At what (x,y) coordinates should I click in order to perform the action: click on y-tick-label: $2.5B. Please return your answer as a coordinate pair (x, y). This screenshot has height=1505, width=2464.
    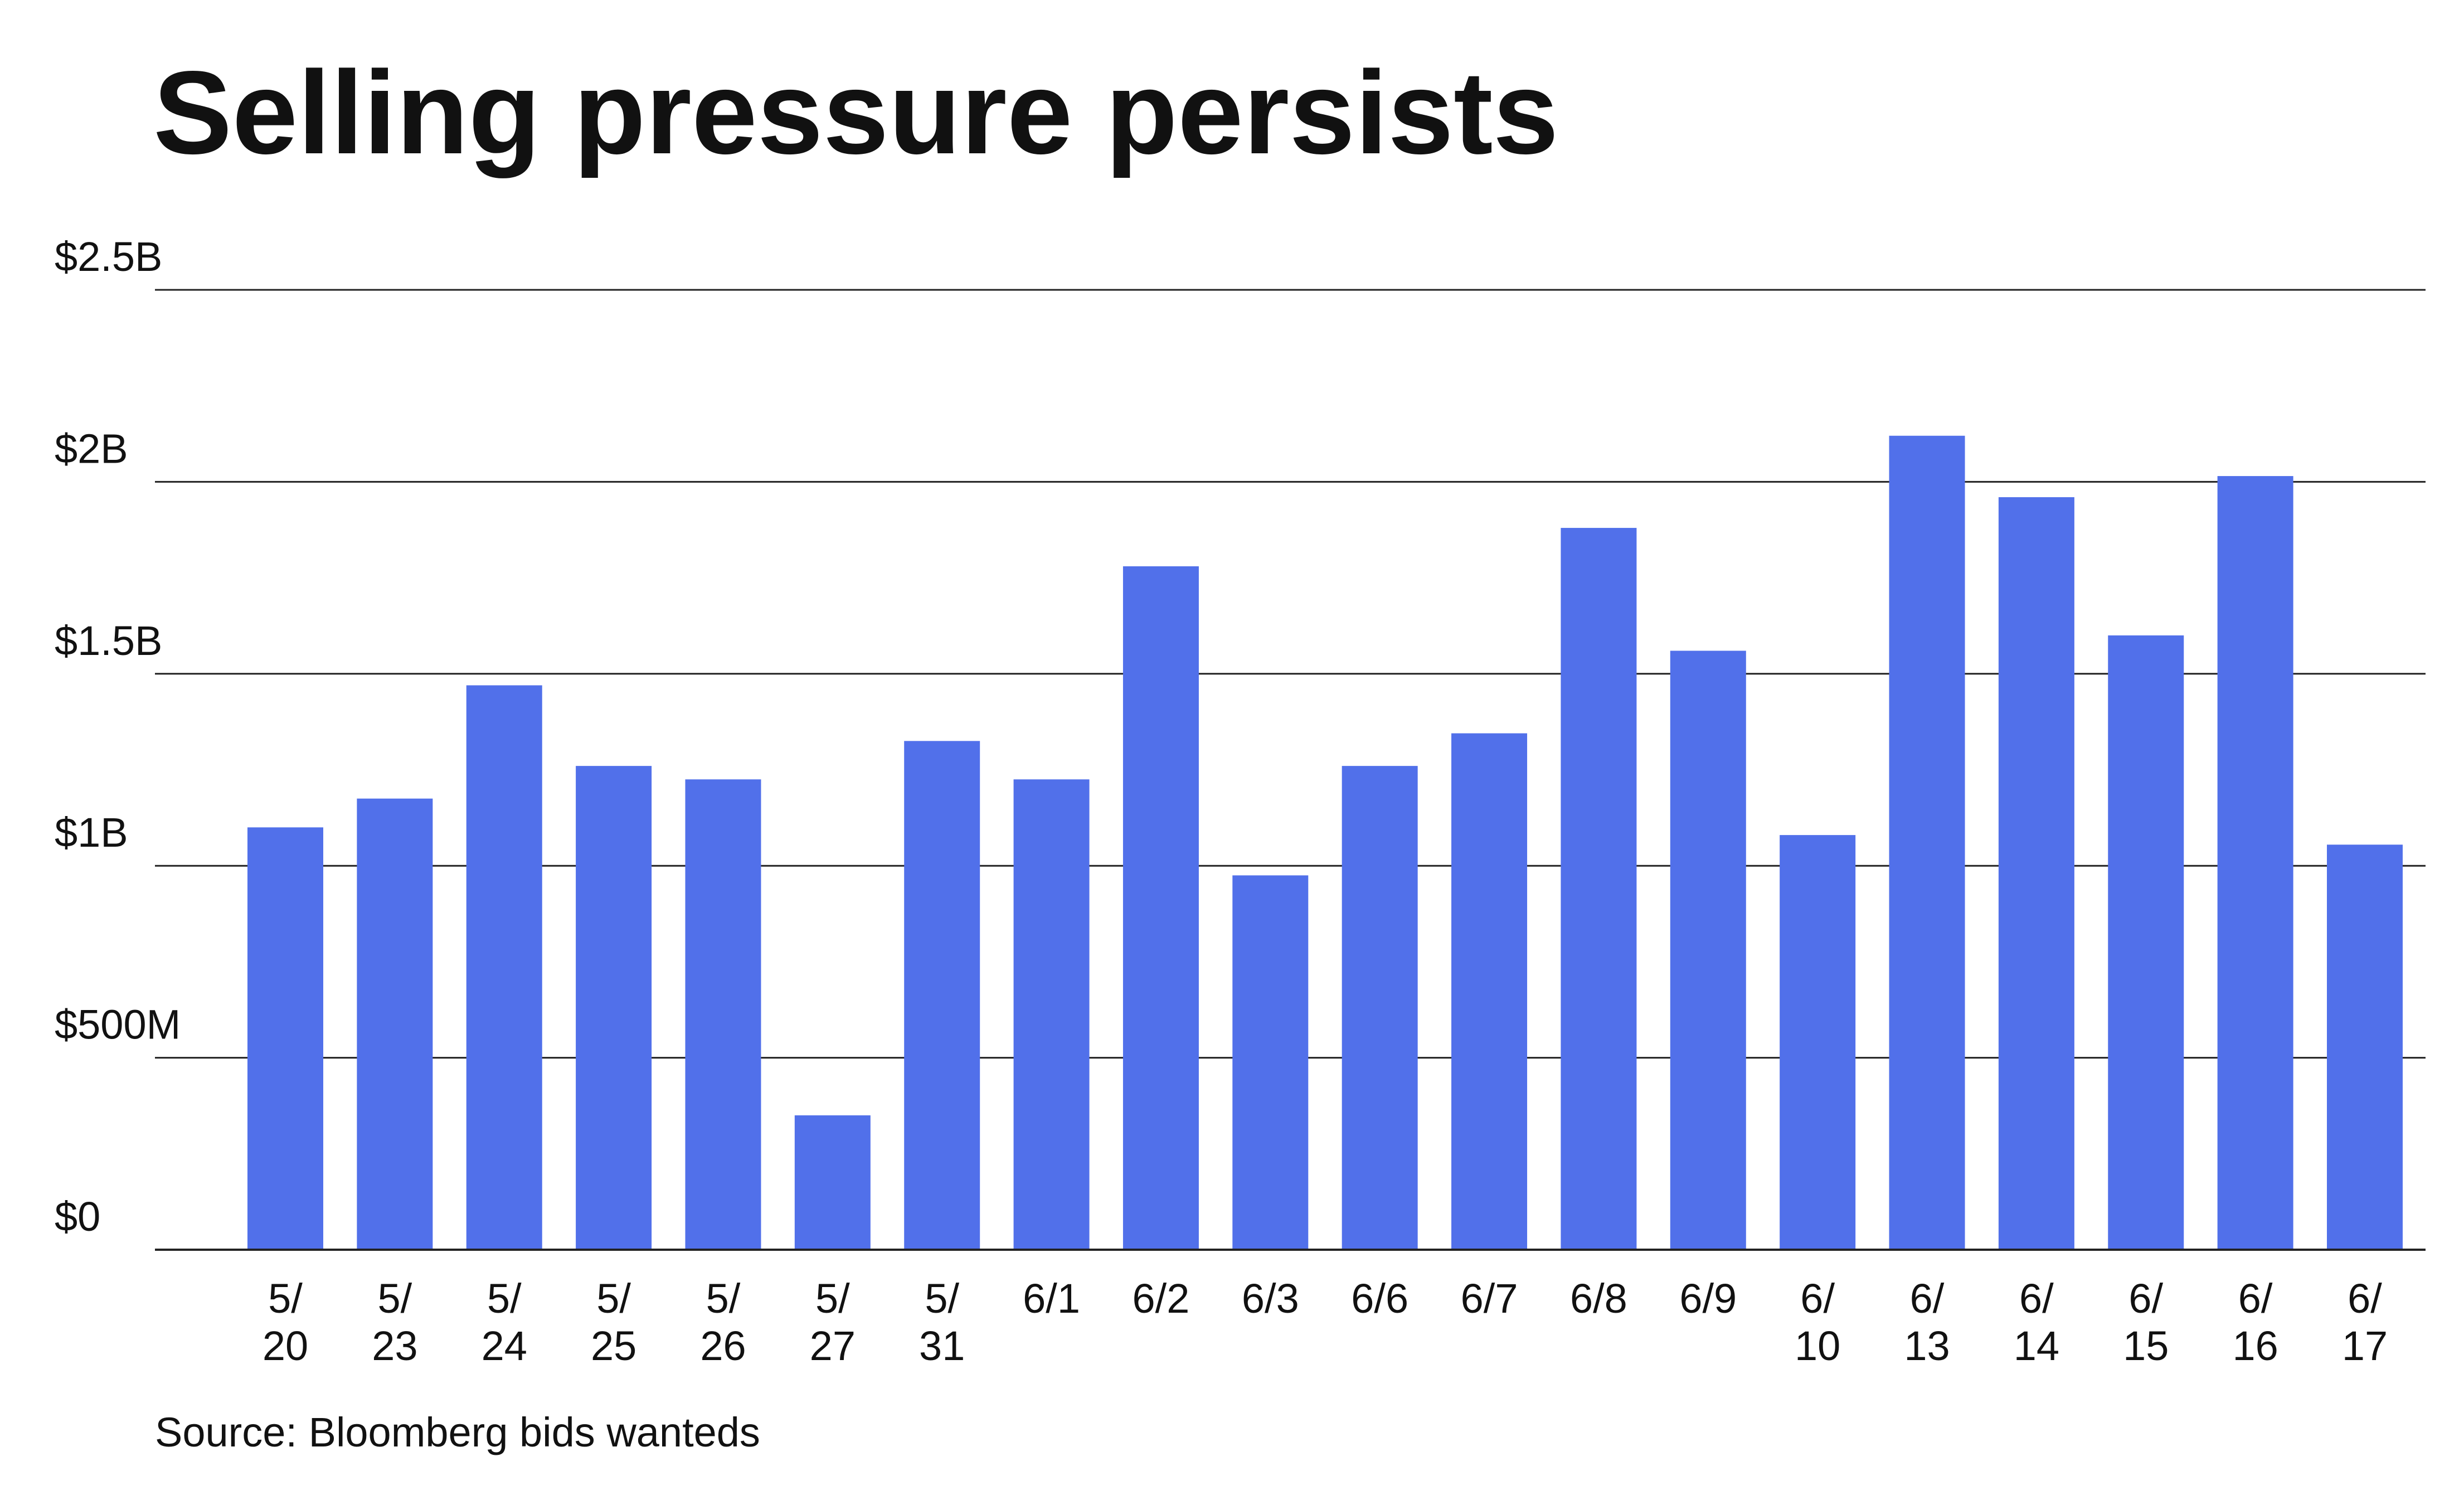
    Looking at the image, I should click on (108, 257).